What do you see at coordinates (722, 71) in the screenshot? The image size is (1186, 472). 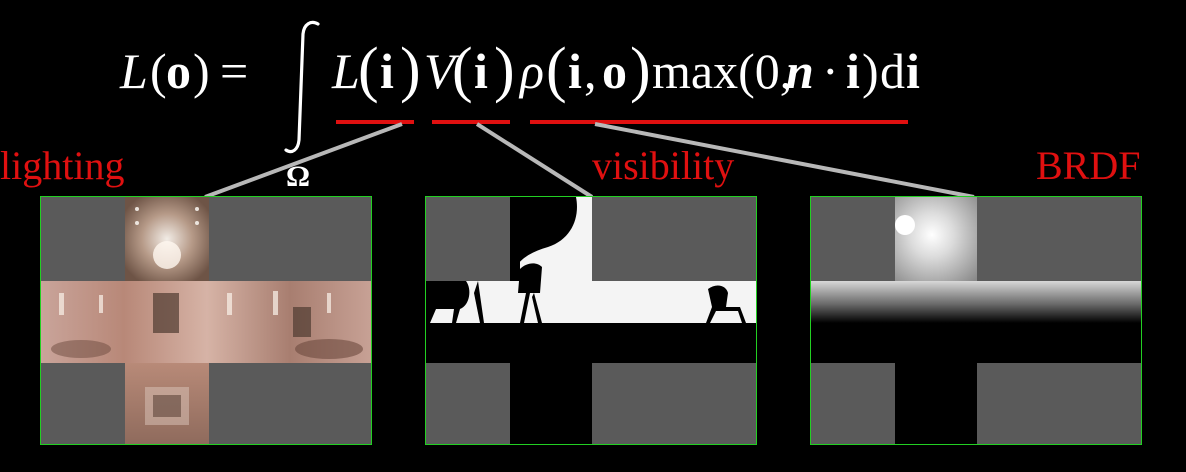 I see `cosine-term: max(0,` at bounding box center [722, 71].